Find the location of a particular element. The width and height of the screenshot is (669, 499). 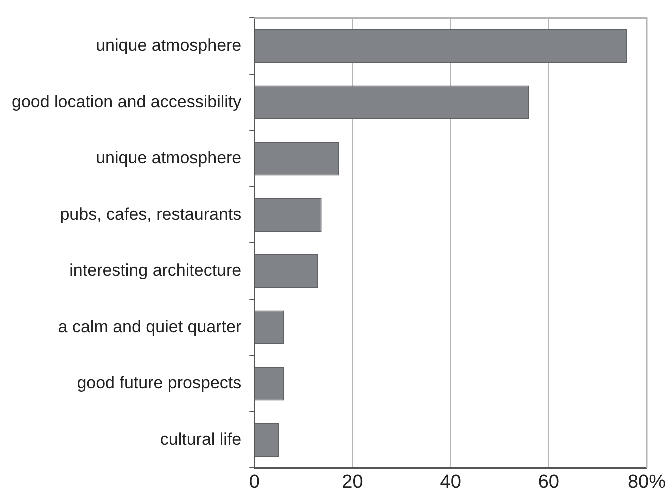

x-tick-label: 40 is located at coordinates (451, 482).